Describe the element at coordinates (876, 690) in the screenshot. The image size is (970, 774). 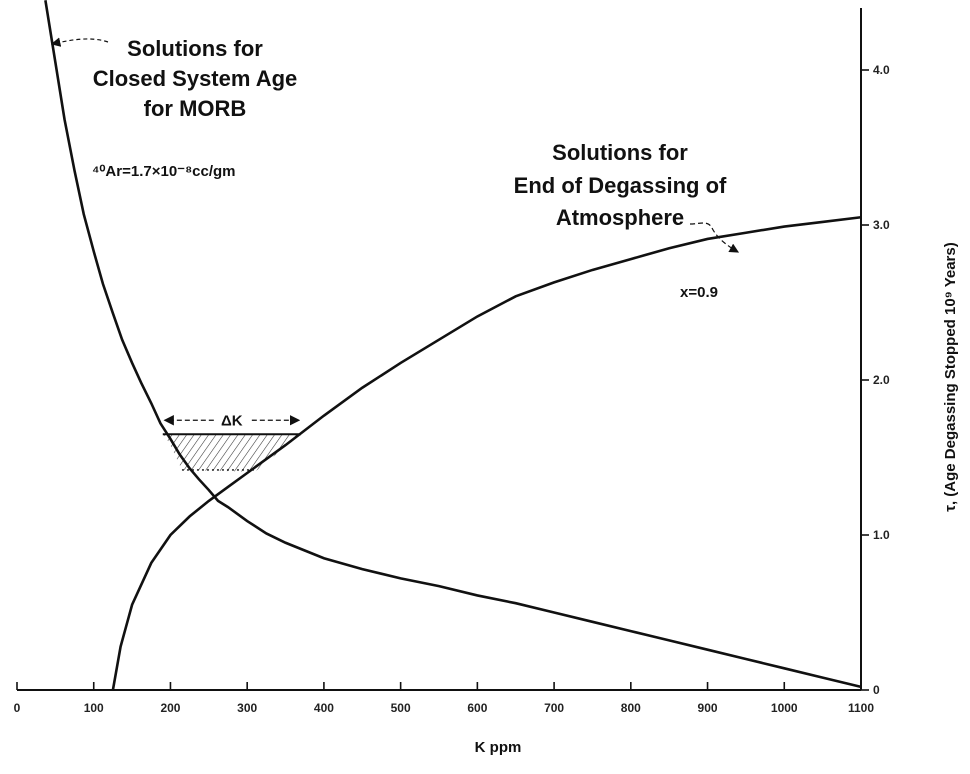
I see `y-tick-label: 0` at that location.